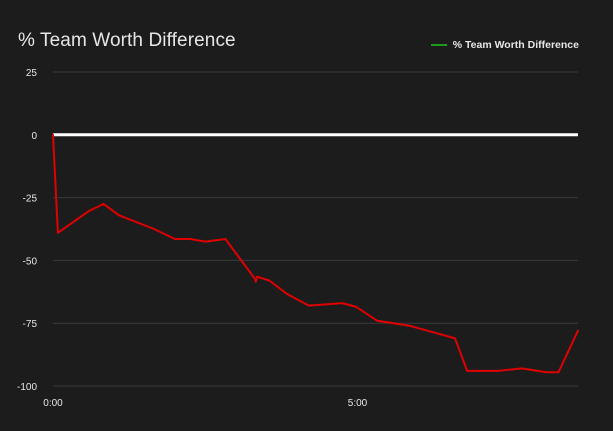 The height and width of the screenshot is (431, 613). What do you see at coordinates (34, 136) in the screenshot?
I see `y-tick-label: 0` at bounding box center [34, 136].